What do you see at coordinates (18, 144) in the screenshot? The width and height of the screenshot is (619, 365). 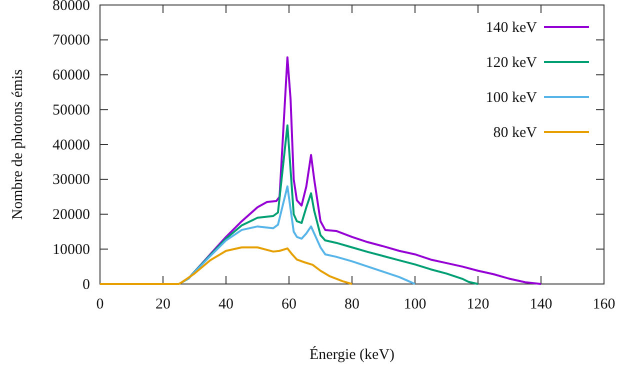 I see `y-axis-title: Nombre de photons émis` at bounding box center [18, 144].